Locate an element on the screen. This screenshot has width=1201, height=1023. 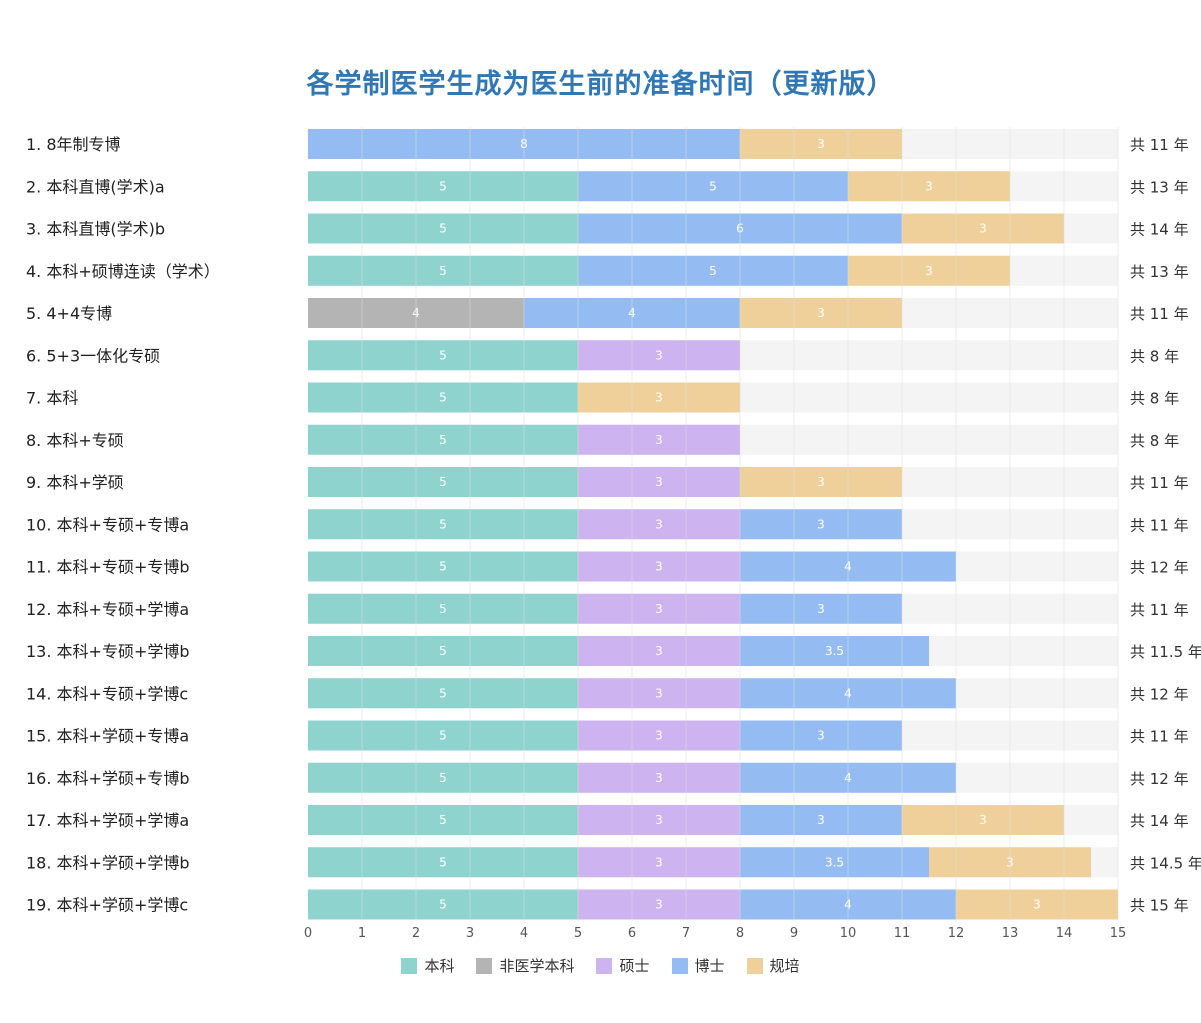
row-total-label: 共 8 年 is located at coordinates (1154, 399).